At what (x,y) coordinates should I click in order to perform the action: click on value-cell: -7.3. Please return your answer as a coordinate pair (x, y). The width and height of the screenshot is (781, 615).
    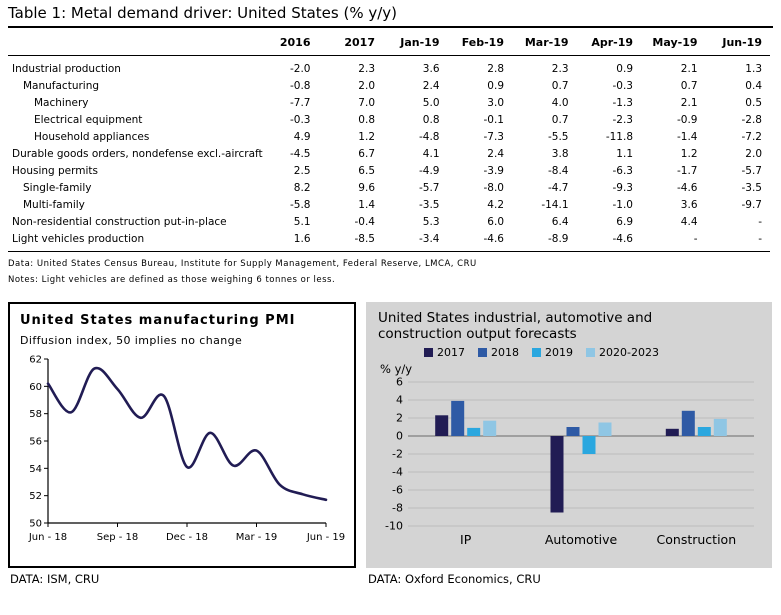
    Looking at the image, I should click on (494, 137).